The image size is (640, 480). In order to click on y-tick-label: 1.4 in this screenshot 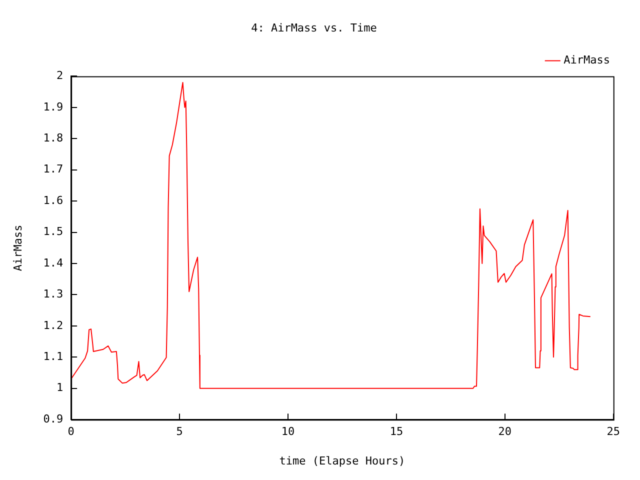, I will do `click(53, 263)`.